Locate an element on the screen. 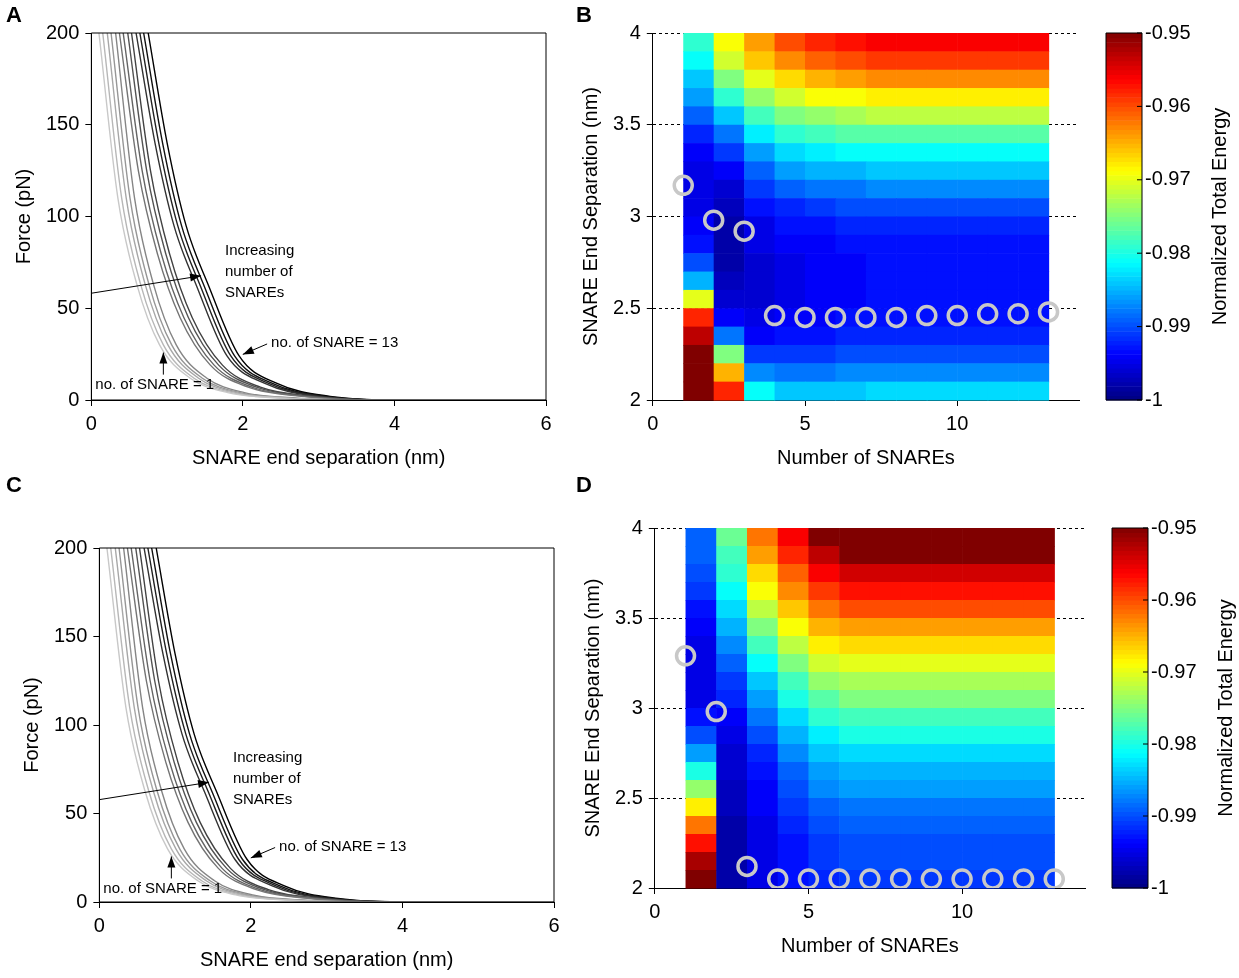  chart-title: C is located at coordinates (14, 485).